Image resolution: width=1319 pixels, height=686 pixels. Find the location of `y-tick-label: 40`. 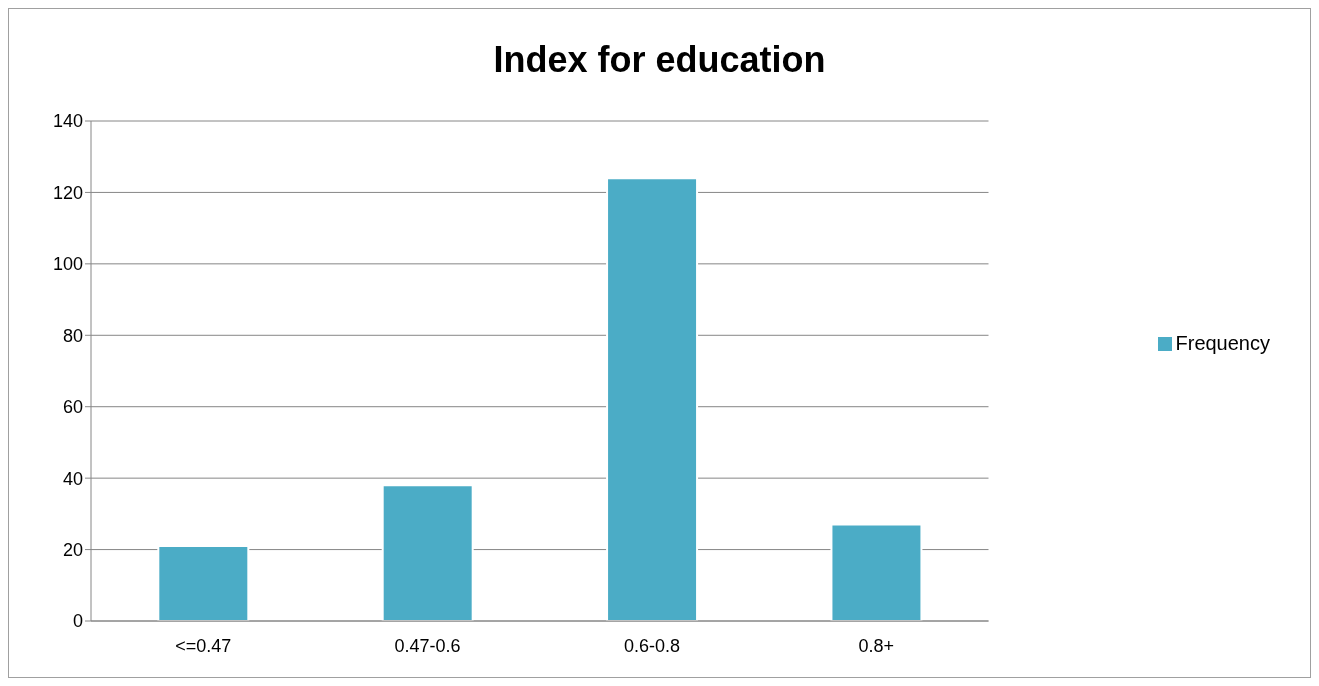

y-tick-label: 40 is located at coordinates (72, 478).